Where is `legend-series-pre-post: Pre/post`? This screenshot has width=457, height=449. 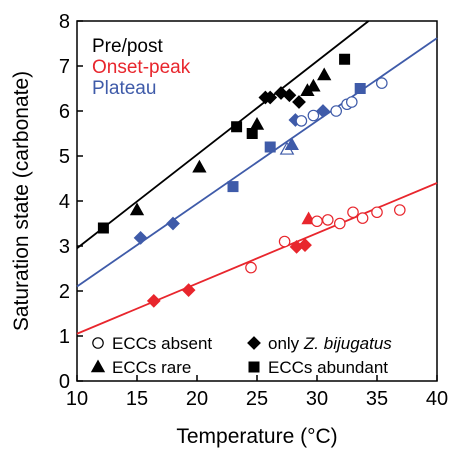
legend-series-pre-post: Pre/post is located at coordinates (127, 46).